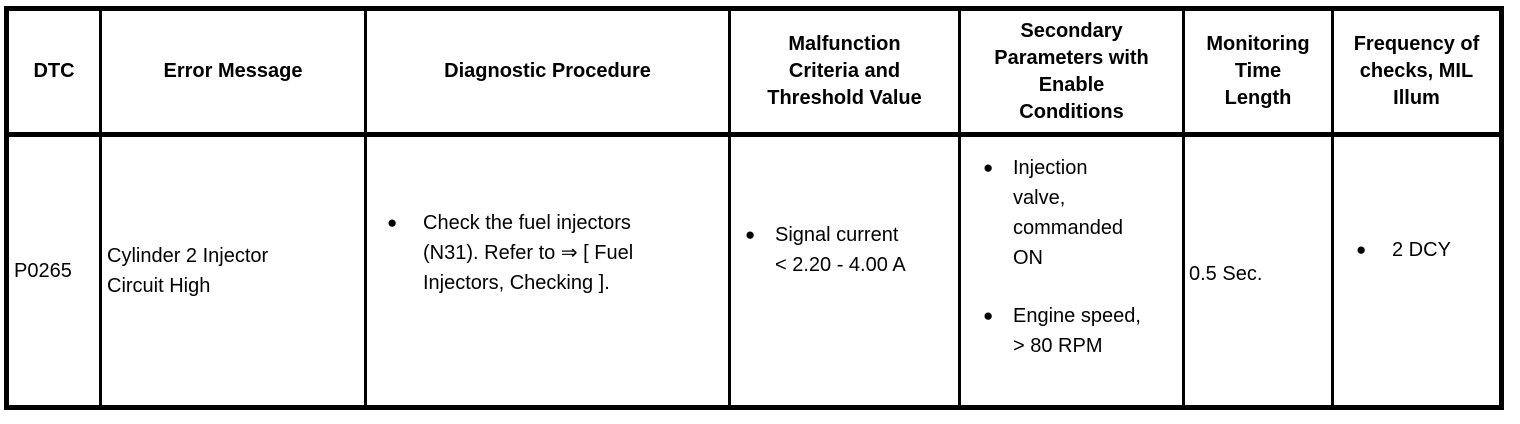 The width and height of the screenshot is (1520, 424). What do you see at coordinates (840, 250) in the screenshot?
I see `malfunction-criteria-text: Signal current < 2.20 - 4.00 A` at bounding box center [840, 250].